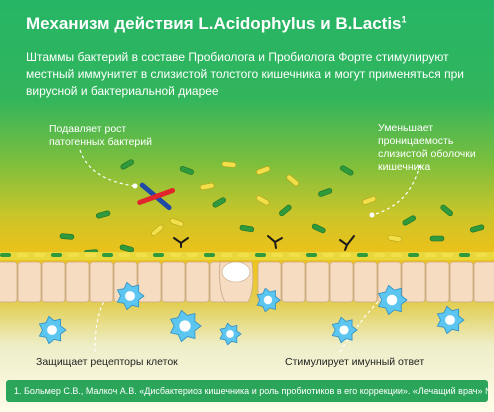  What do you see at coordinates (396, 190) in the screenshot?
I see `pointer-reduce` at bounding box center [396, 190].